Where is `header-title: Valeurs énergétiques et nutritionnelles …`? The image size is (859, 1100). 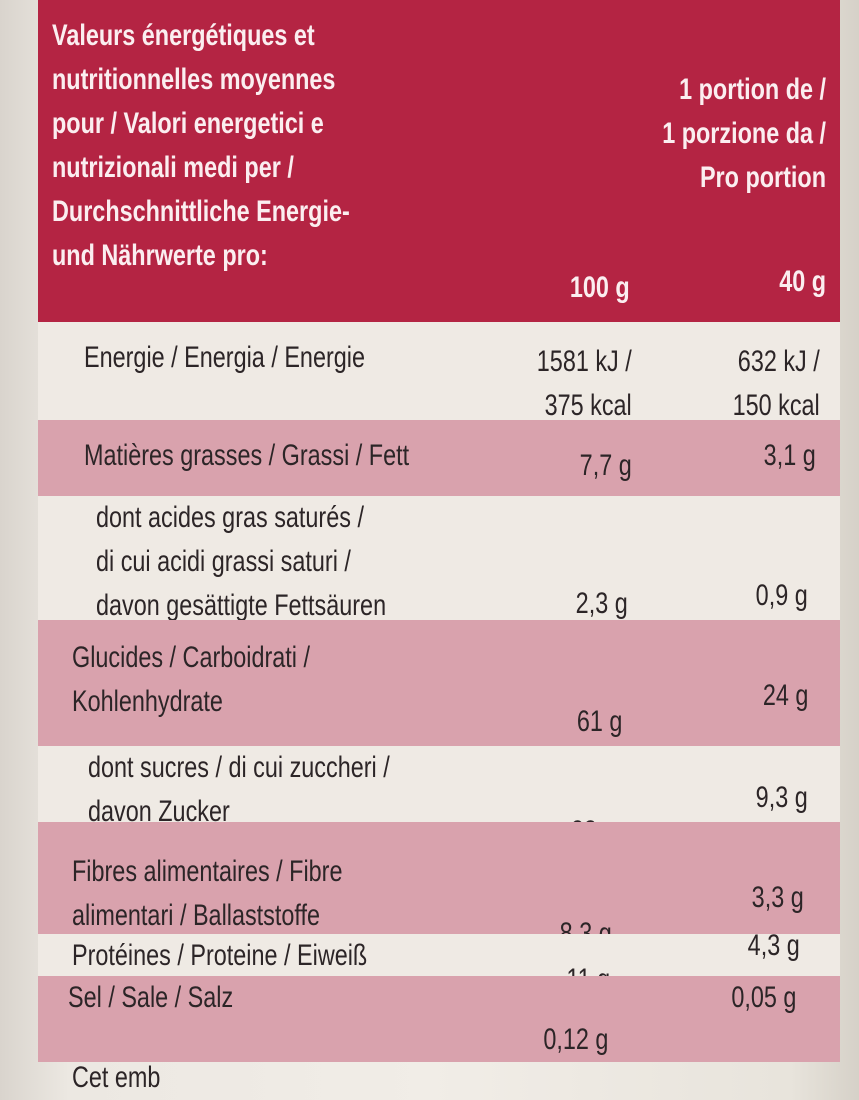 header-title: Valeurs énergétiques et nutritionnelles … is located at coordinates (201, 145).